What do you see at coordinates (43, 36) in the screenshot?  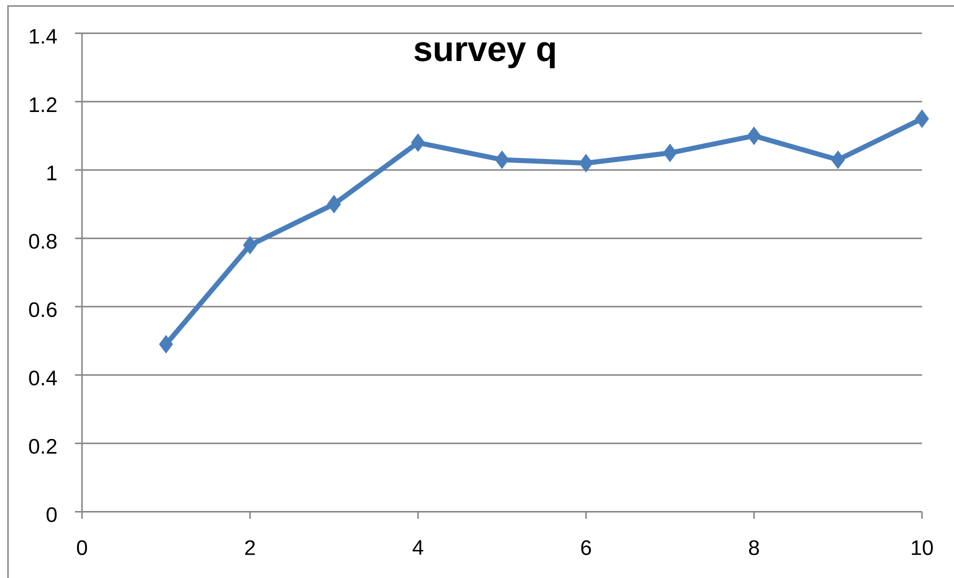 I see `y-tick-label: 1.4` at bounding box center [43, 36].